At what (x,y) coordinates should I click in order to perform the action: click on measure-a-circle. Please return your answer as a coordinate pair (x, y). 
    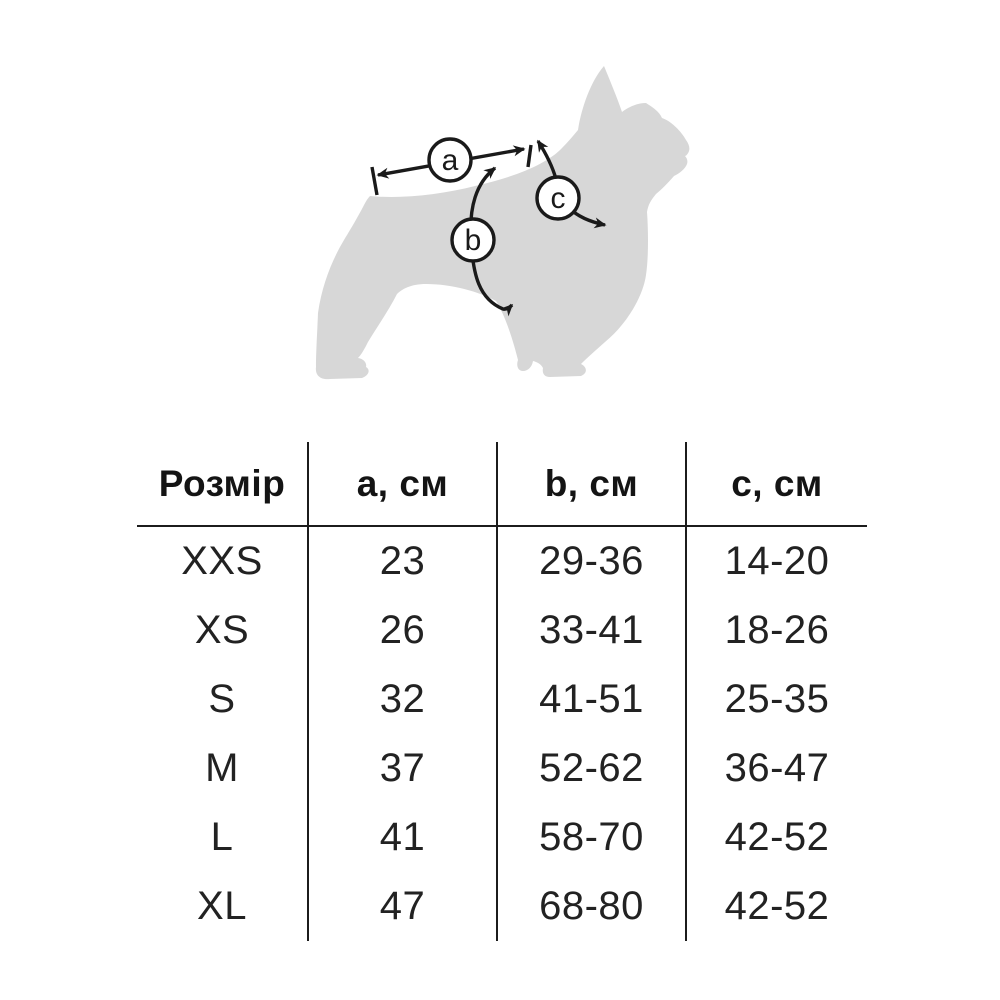
    Looking at the image, I should click on (450, 160).